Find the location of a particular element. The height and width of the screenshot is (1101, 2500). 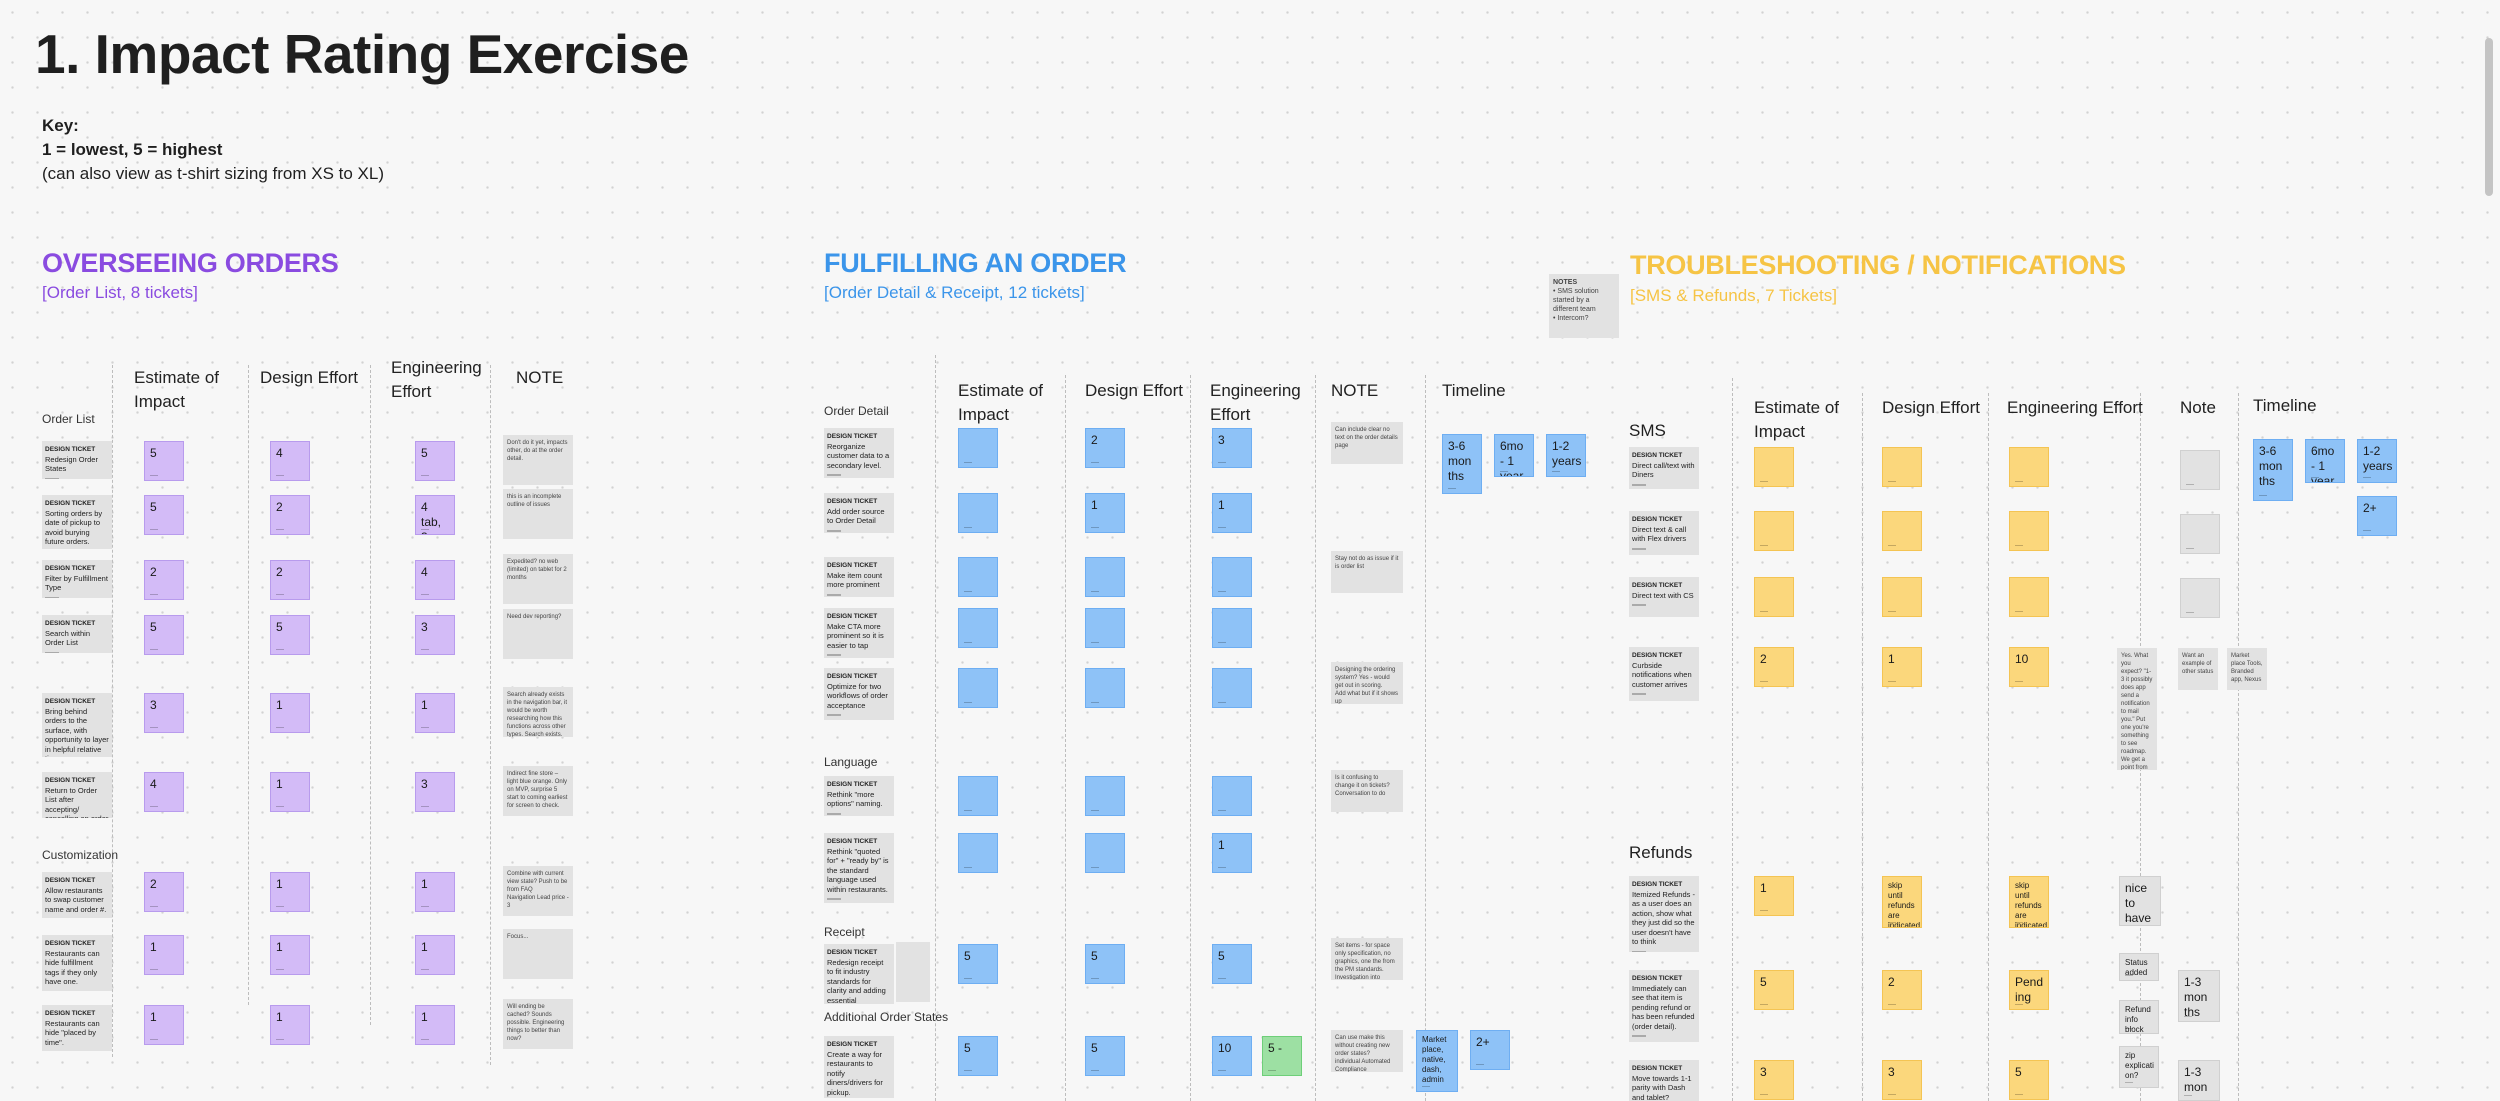

engineering-sticky: 5 - is located at coordinates (1282, 1056).